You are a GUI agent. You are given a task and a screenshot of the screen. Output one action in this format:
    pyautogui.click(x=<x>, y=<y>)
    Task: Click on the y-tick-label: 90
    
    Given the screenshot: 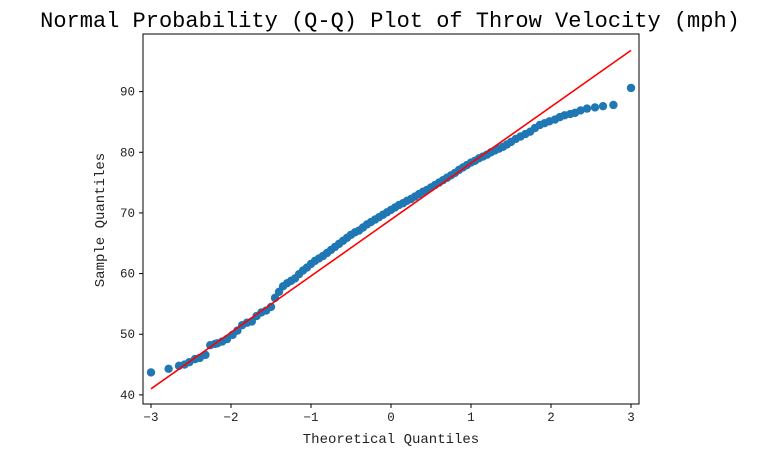 What is the action you would take?
    pyautogui.click(x=127, y=93)
    